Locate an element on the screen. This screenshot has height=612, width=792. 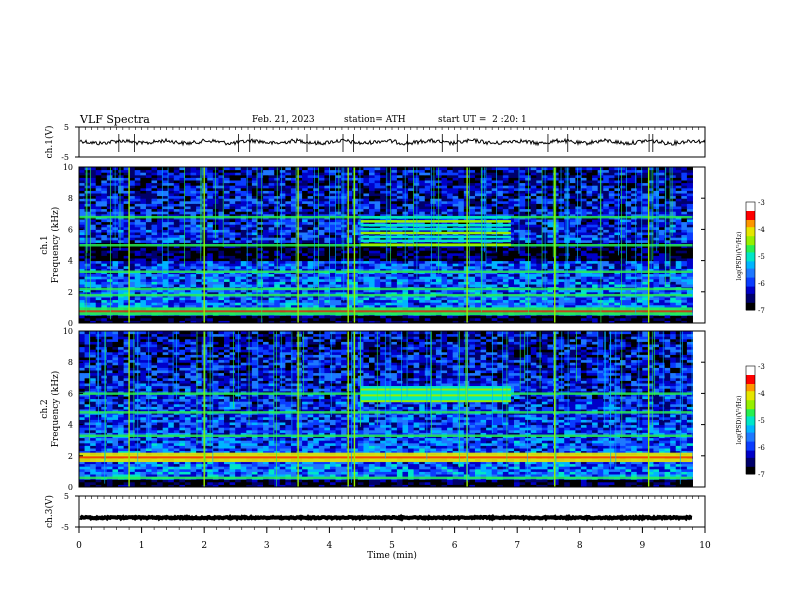
y-axis-label: ch.2 is located at coordinates (45, 408).